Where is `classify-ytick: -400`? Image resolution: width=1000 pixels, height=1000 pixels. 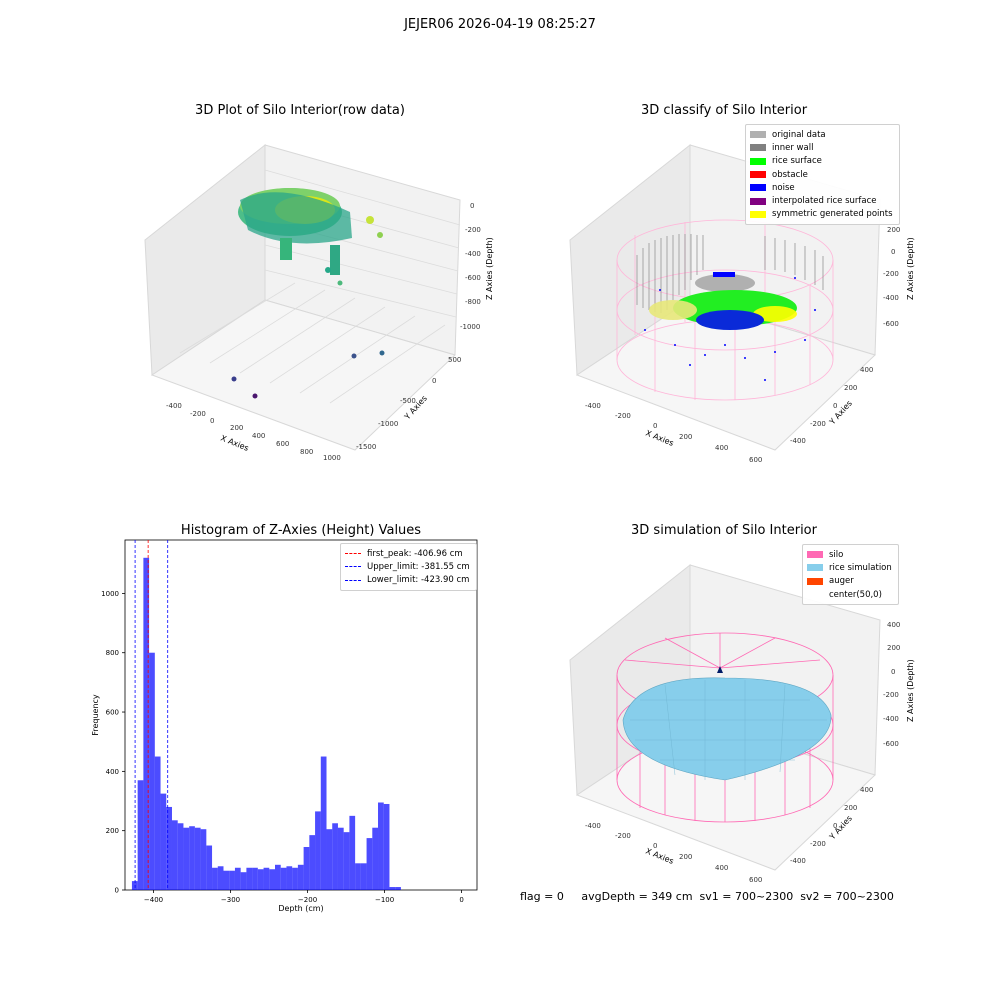
classify-ytick: -400 is located at coordinates (798, 441).